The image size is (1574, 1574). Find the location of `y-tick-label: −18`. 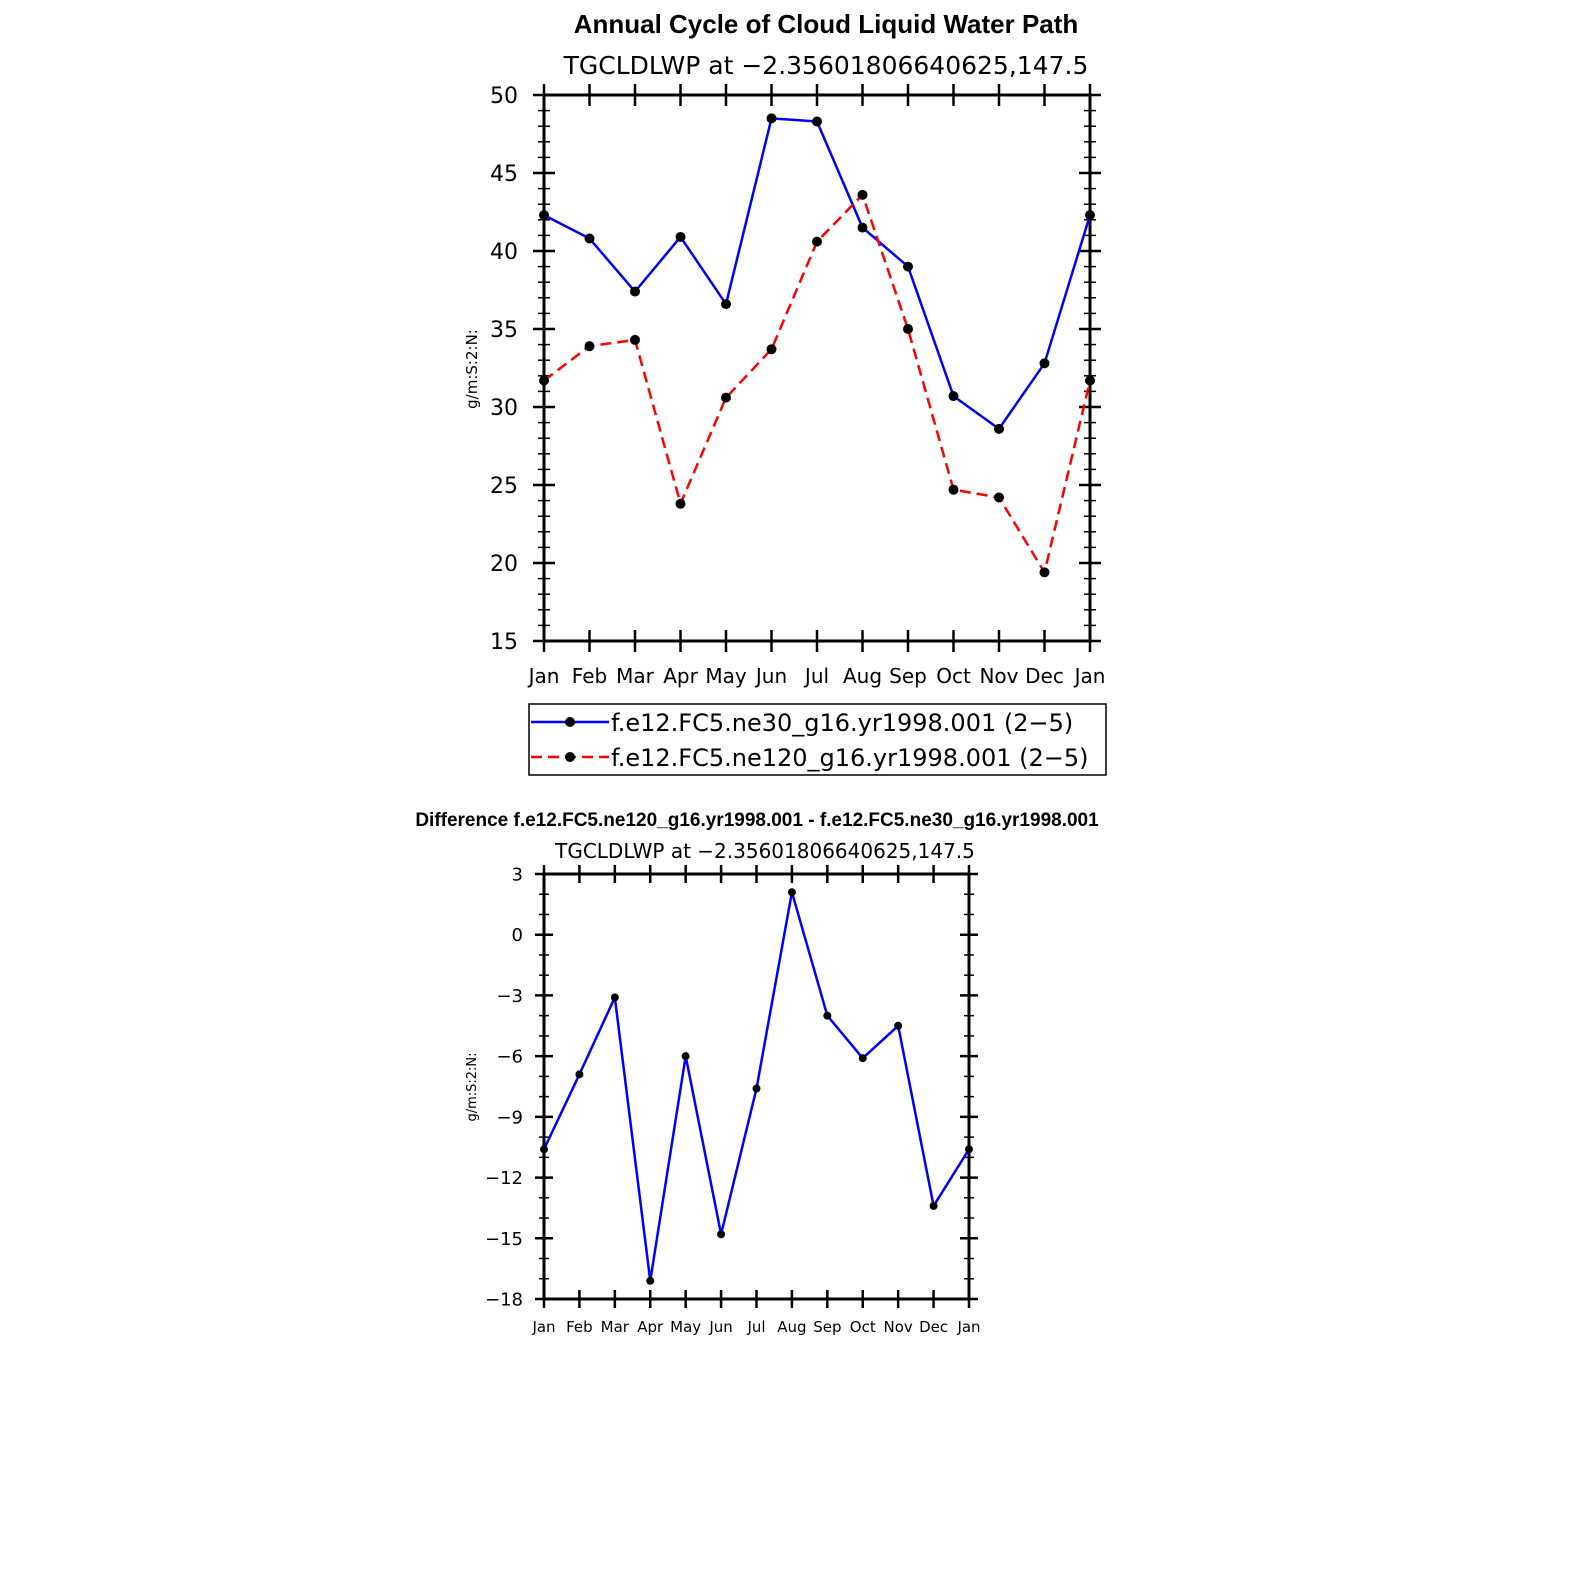

y-tick-label: −18 is located at coordinates (504, 1299).